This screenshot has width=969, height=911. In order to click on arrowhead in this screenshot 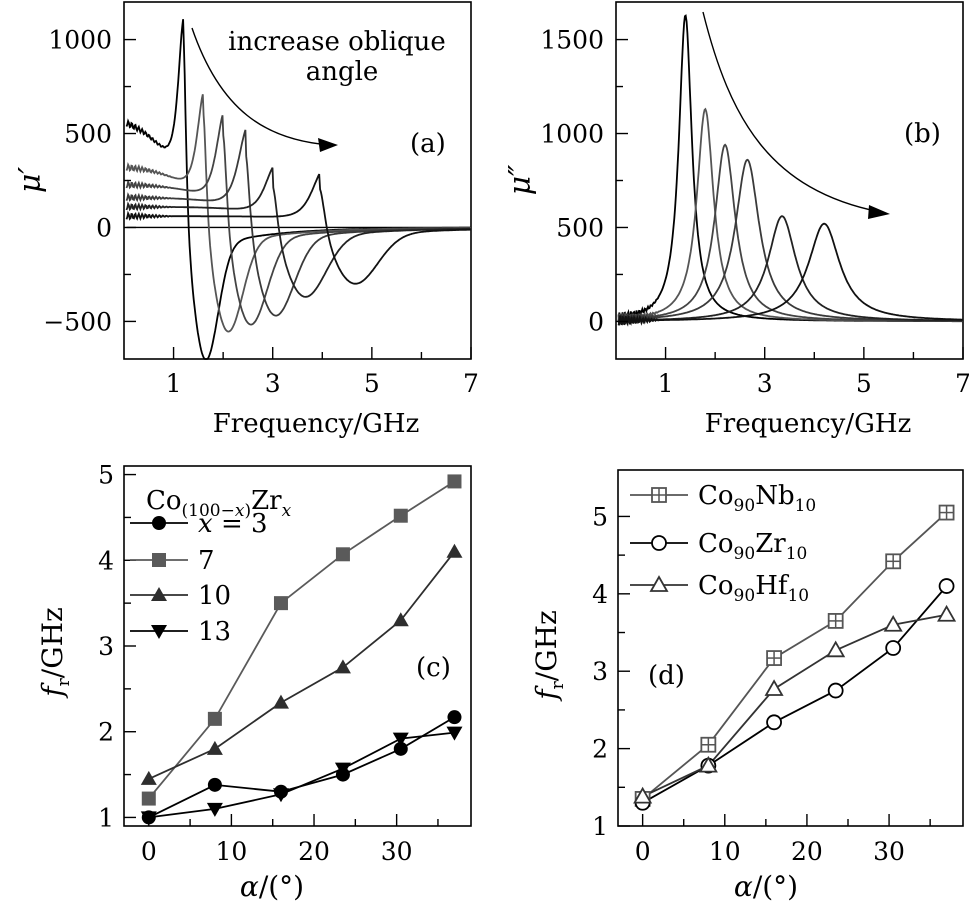, I will do `click(879, 212)`.